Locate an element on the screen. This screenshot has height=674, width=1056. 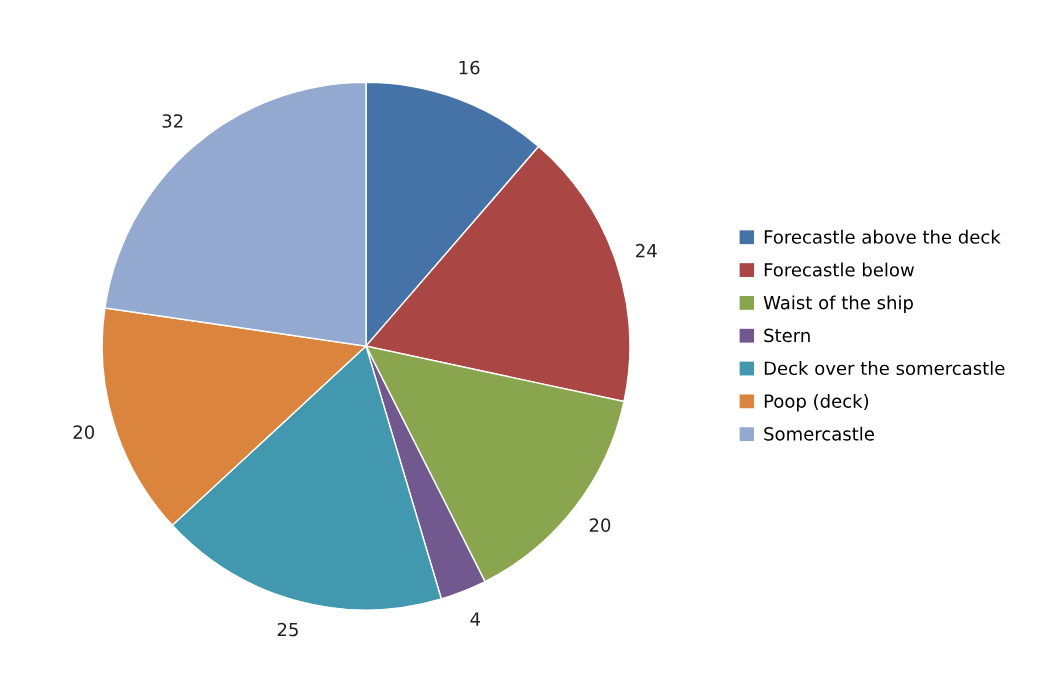
legend-label: Poop (deck) is located at coordinates (816, 402).